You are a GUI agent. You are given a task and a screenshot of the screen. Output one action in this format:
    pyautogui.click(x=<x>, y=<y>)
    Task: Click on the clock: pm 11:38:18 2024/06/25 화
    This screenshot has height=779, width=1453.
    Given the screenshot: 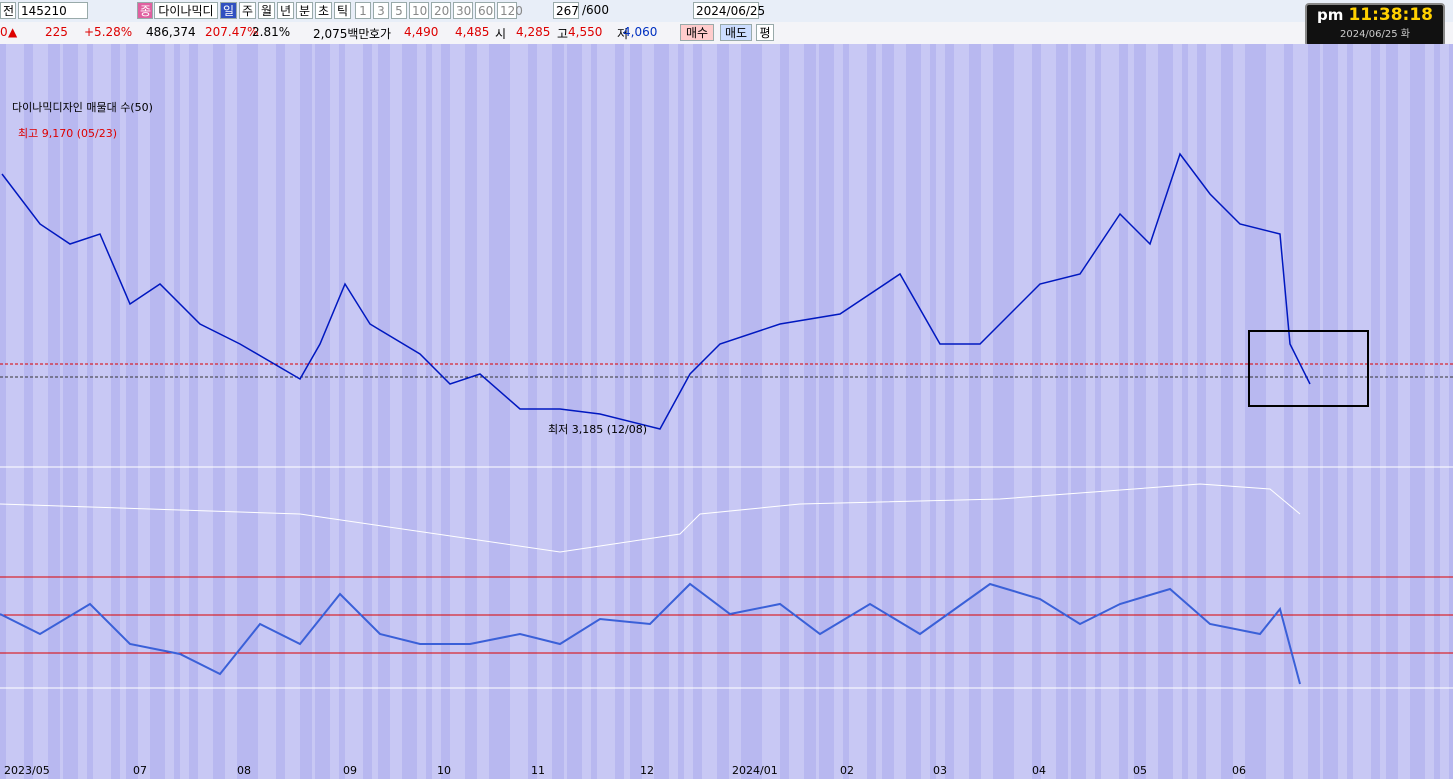 What is the action you would take?
    pyautogui.click(x=1375, y=25)
    